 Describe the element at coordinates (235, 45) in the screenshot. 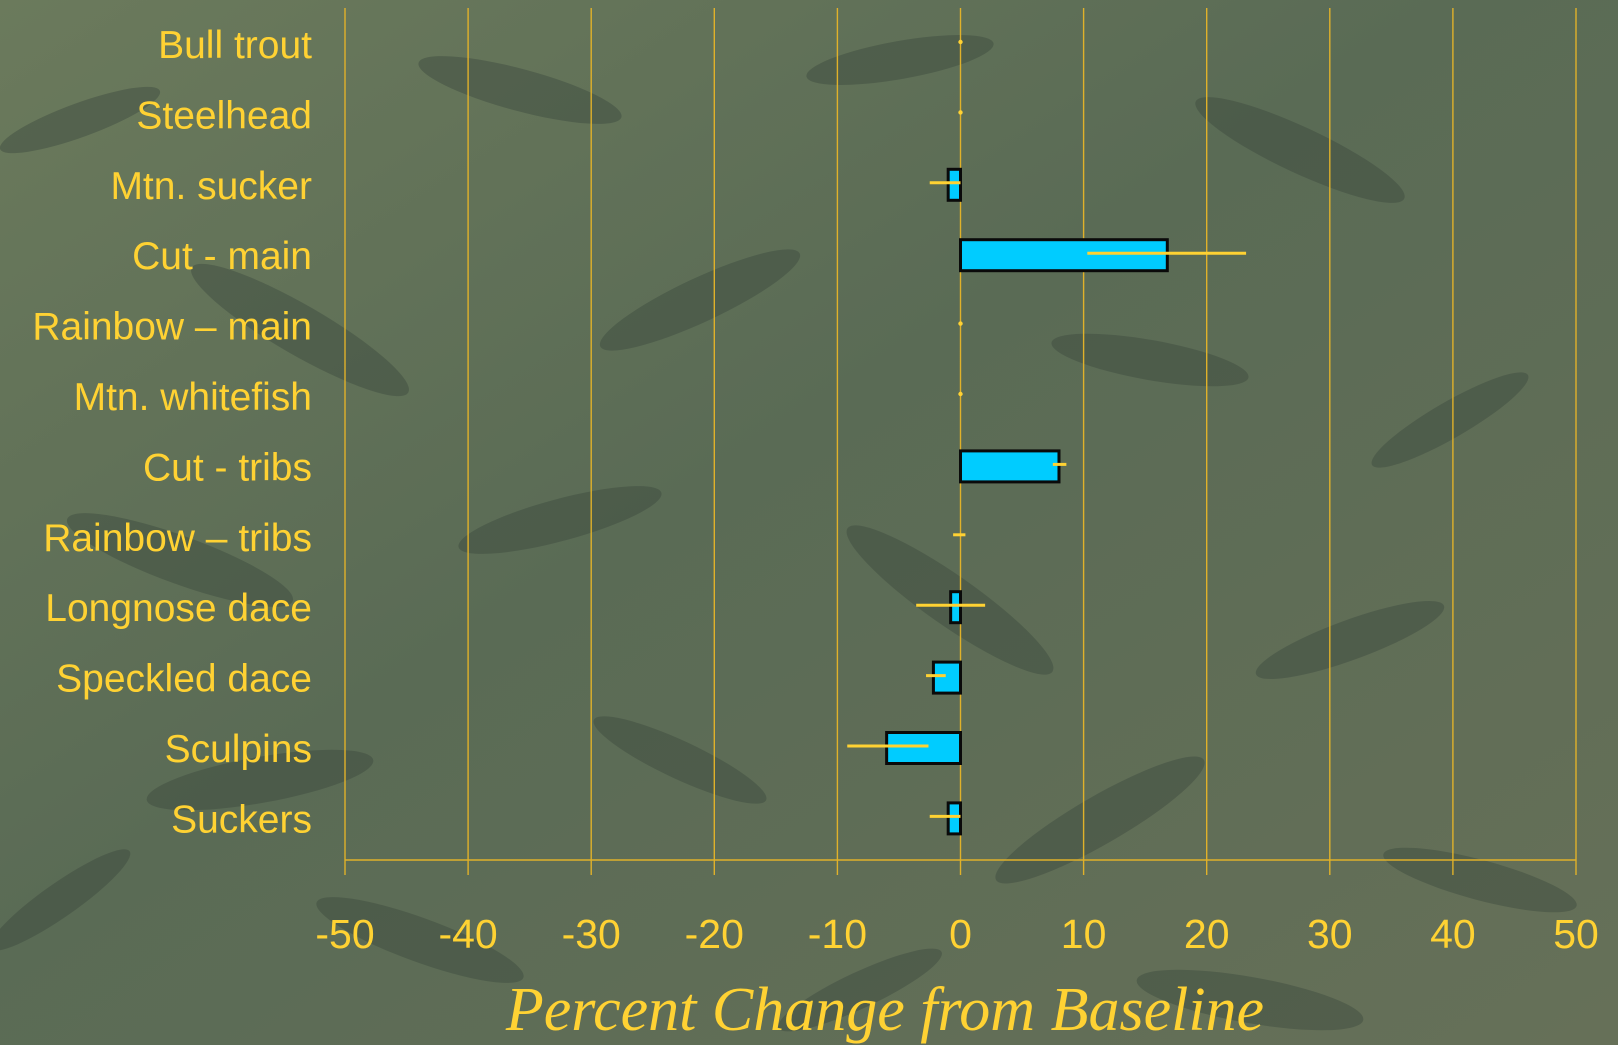

I see `category-label: Bull trout` at that location.